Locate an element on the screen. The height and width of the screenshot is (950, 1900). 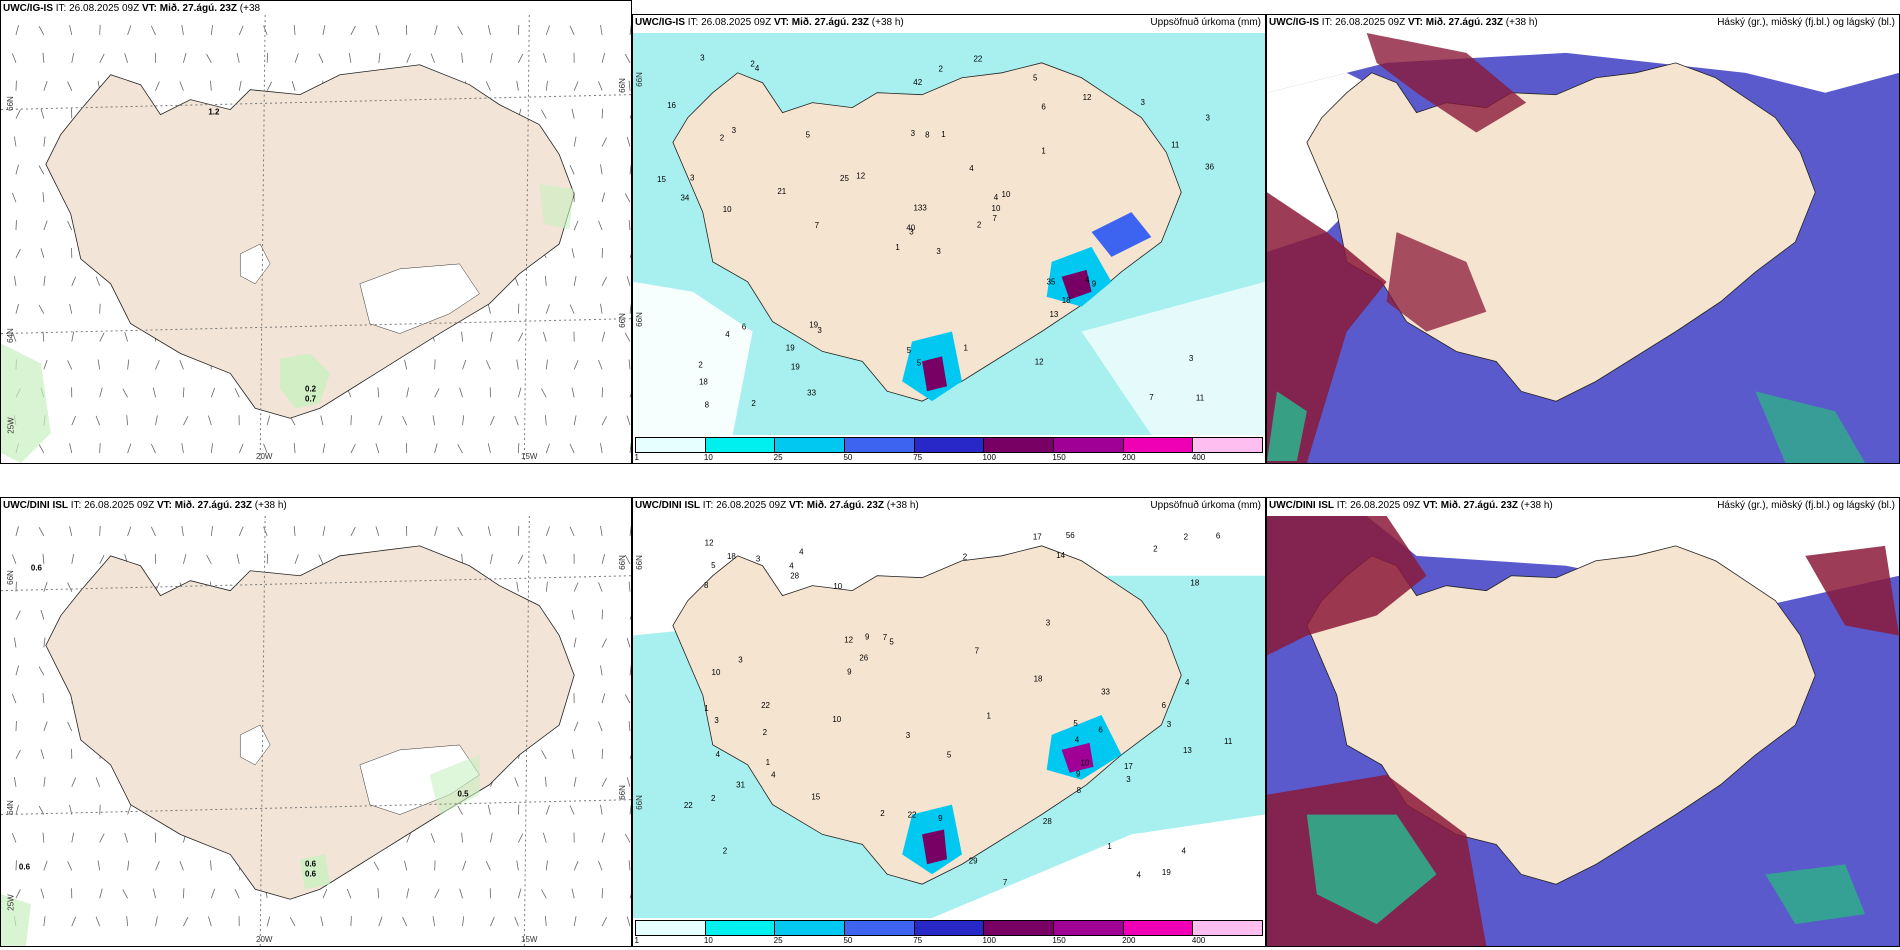
precip-value-label: 5 is located at coordinates (949, 754).